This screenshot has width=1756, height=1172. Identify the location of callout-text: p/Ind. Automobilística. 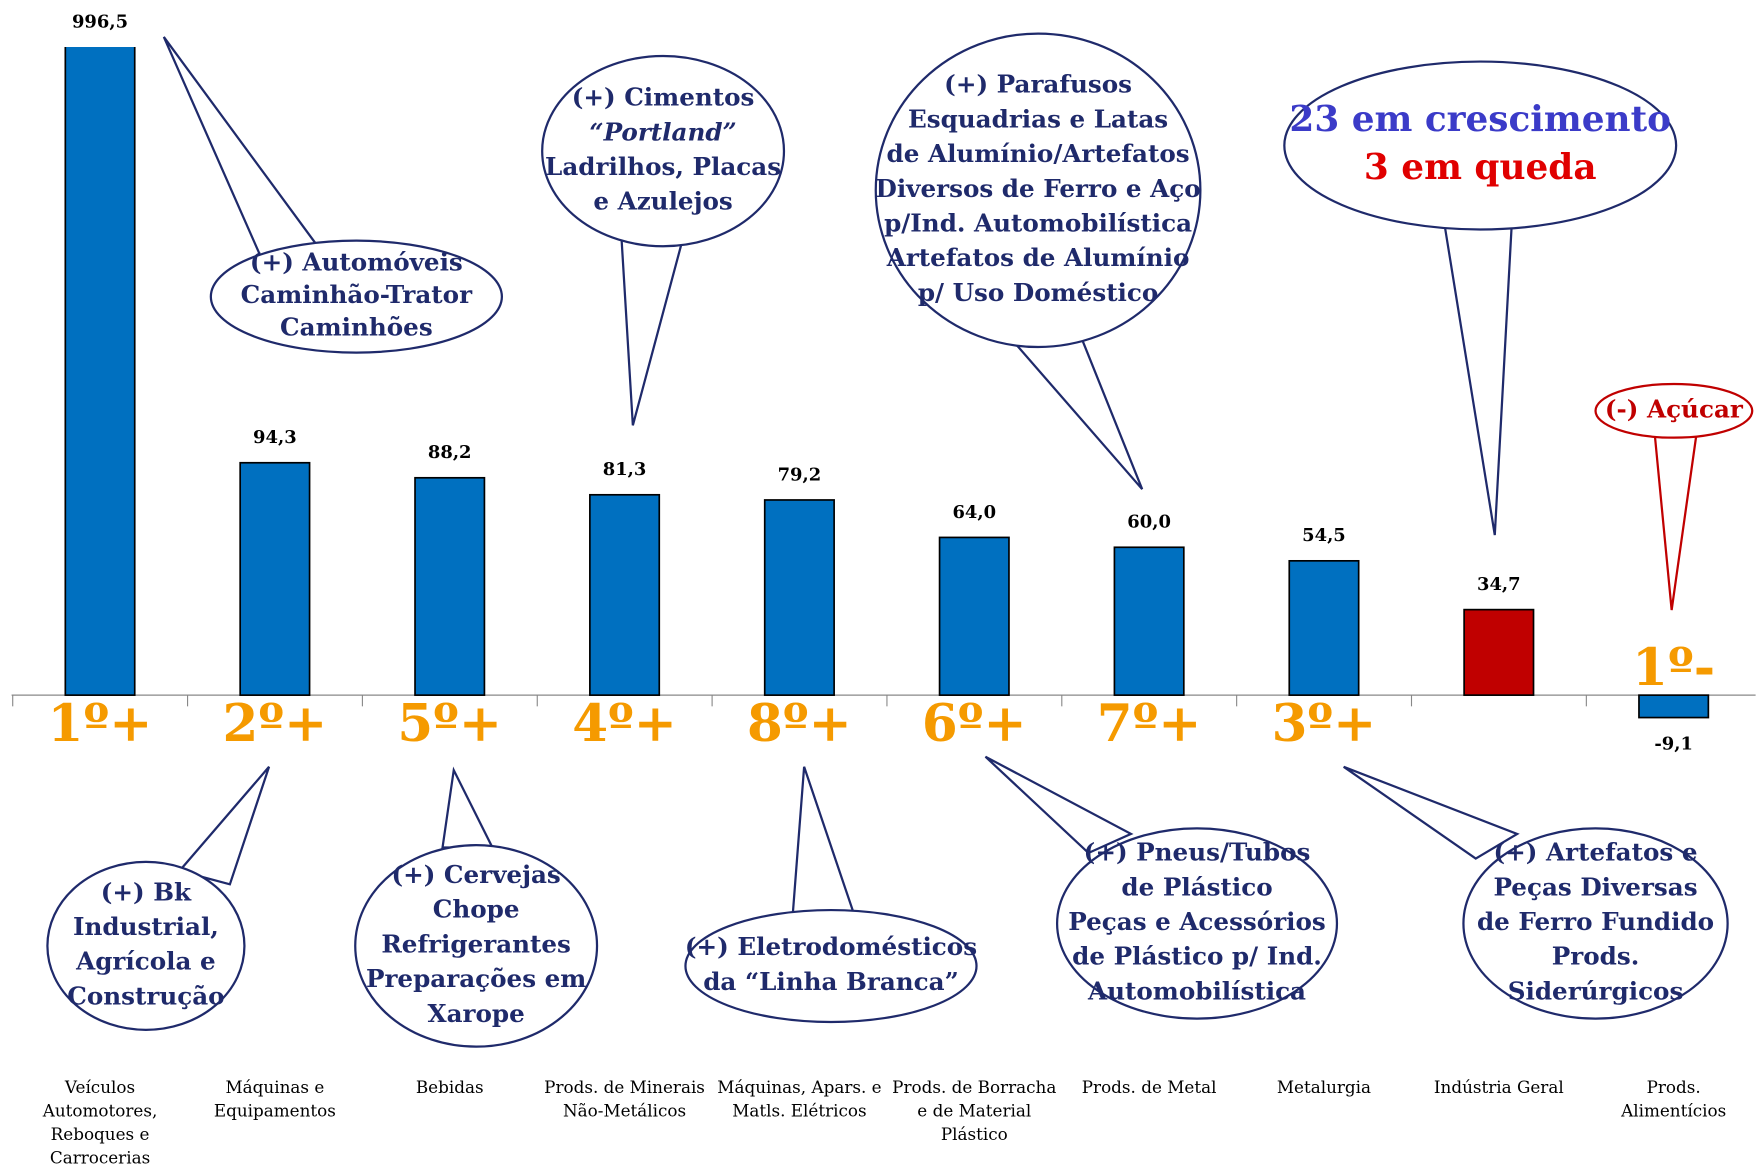
(1038, 222).